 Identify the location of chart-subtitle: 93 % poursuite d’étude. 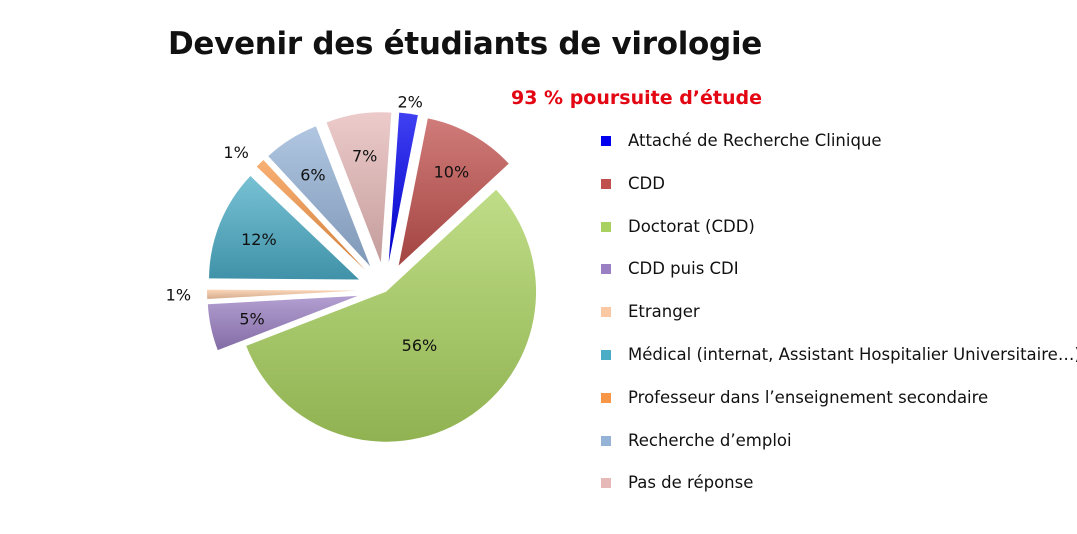
(636, 98).